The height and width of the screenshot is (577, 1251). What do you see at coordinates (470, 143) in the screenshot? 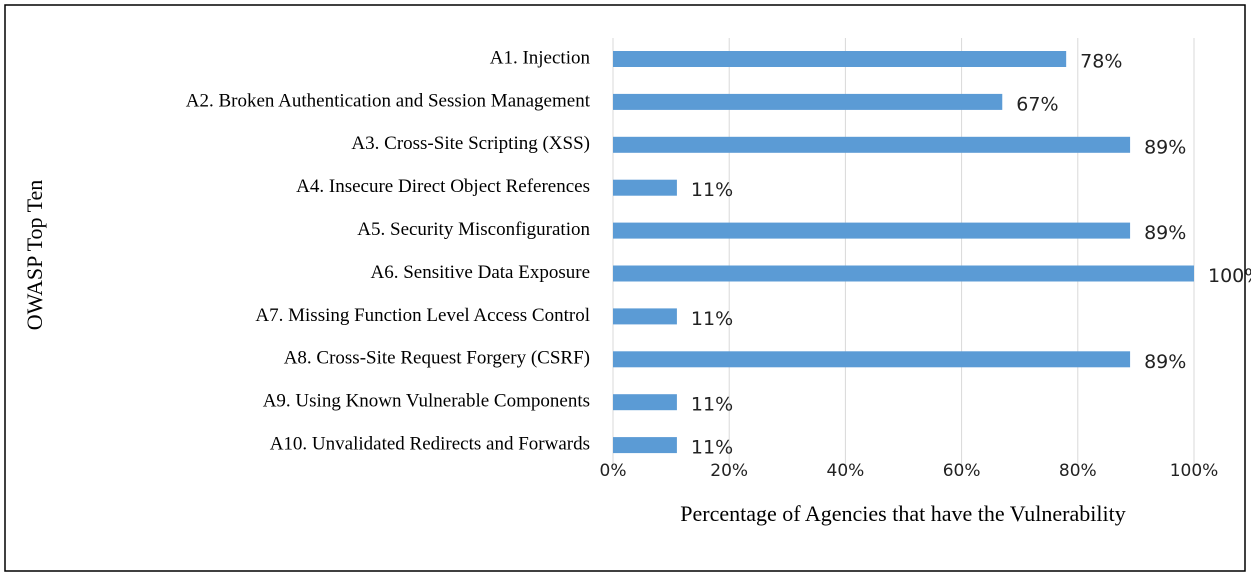
I see `y-tick-label: A3. Cross-Site Scripting (XSS)` at bounding box center [470, 143].